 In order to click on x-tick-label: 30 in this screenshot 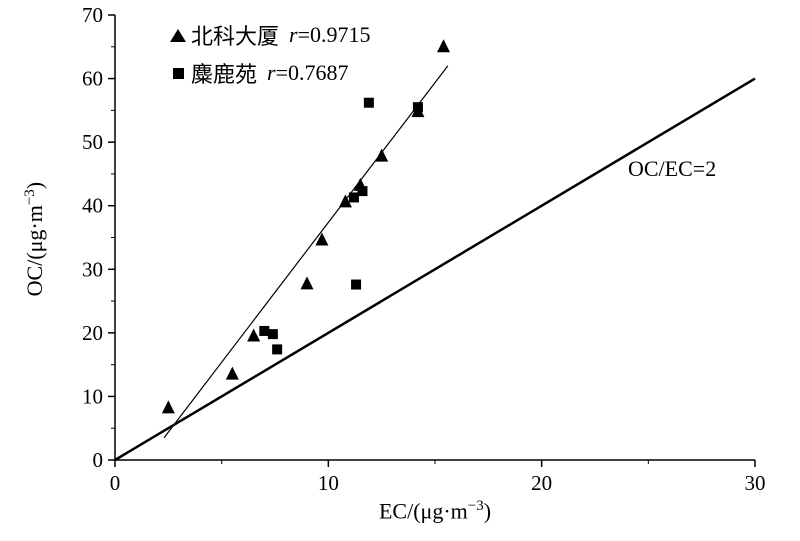, I will do `click(755, 483)`.